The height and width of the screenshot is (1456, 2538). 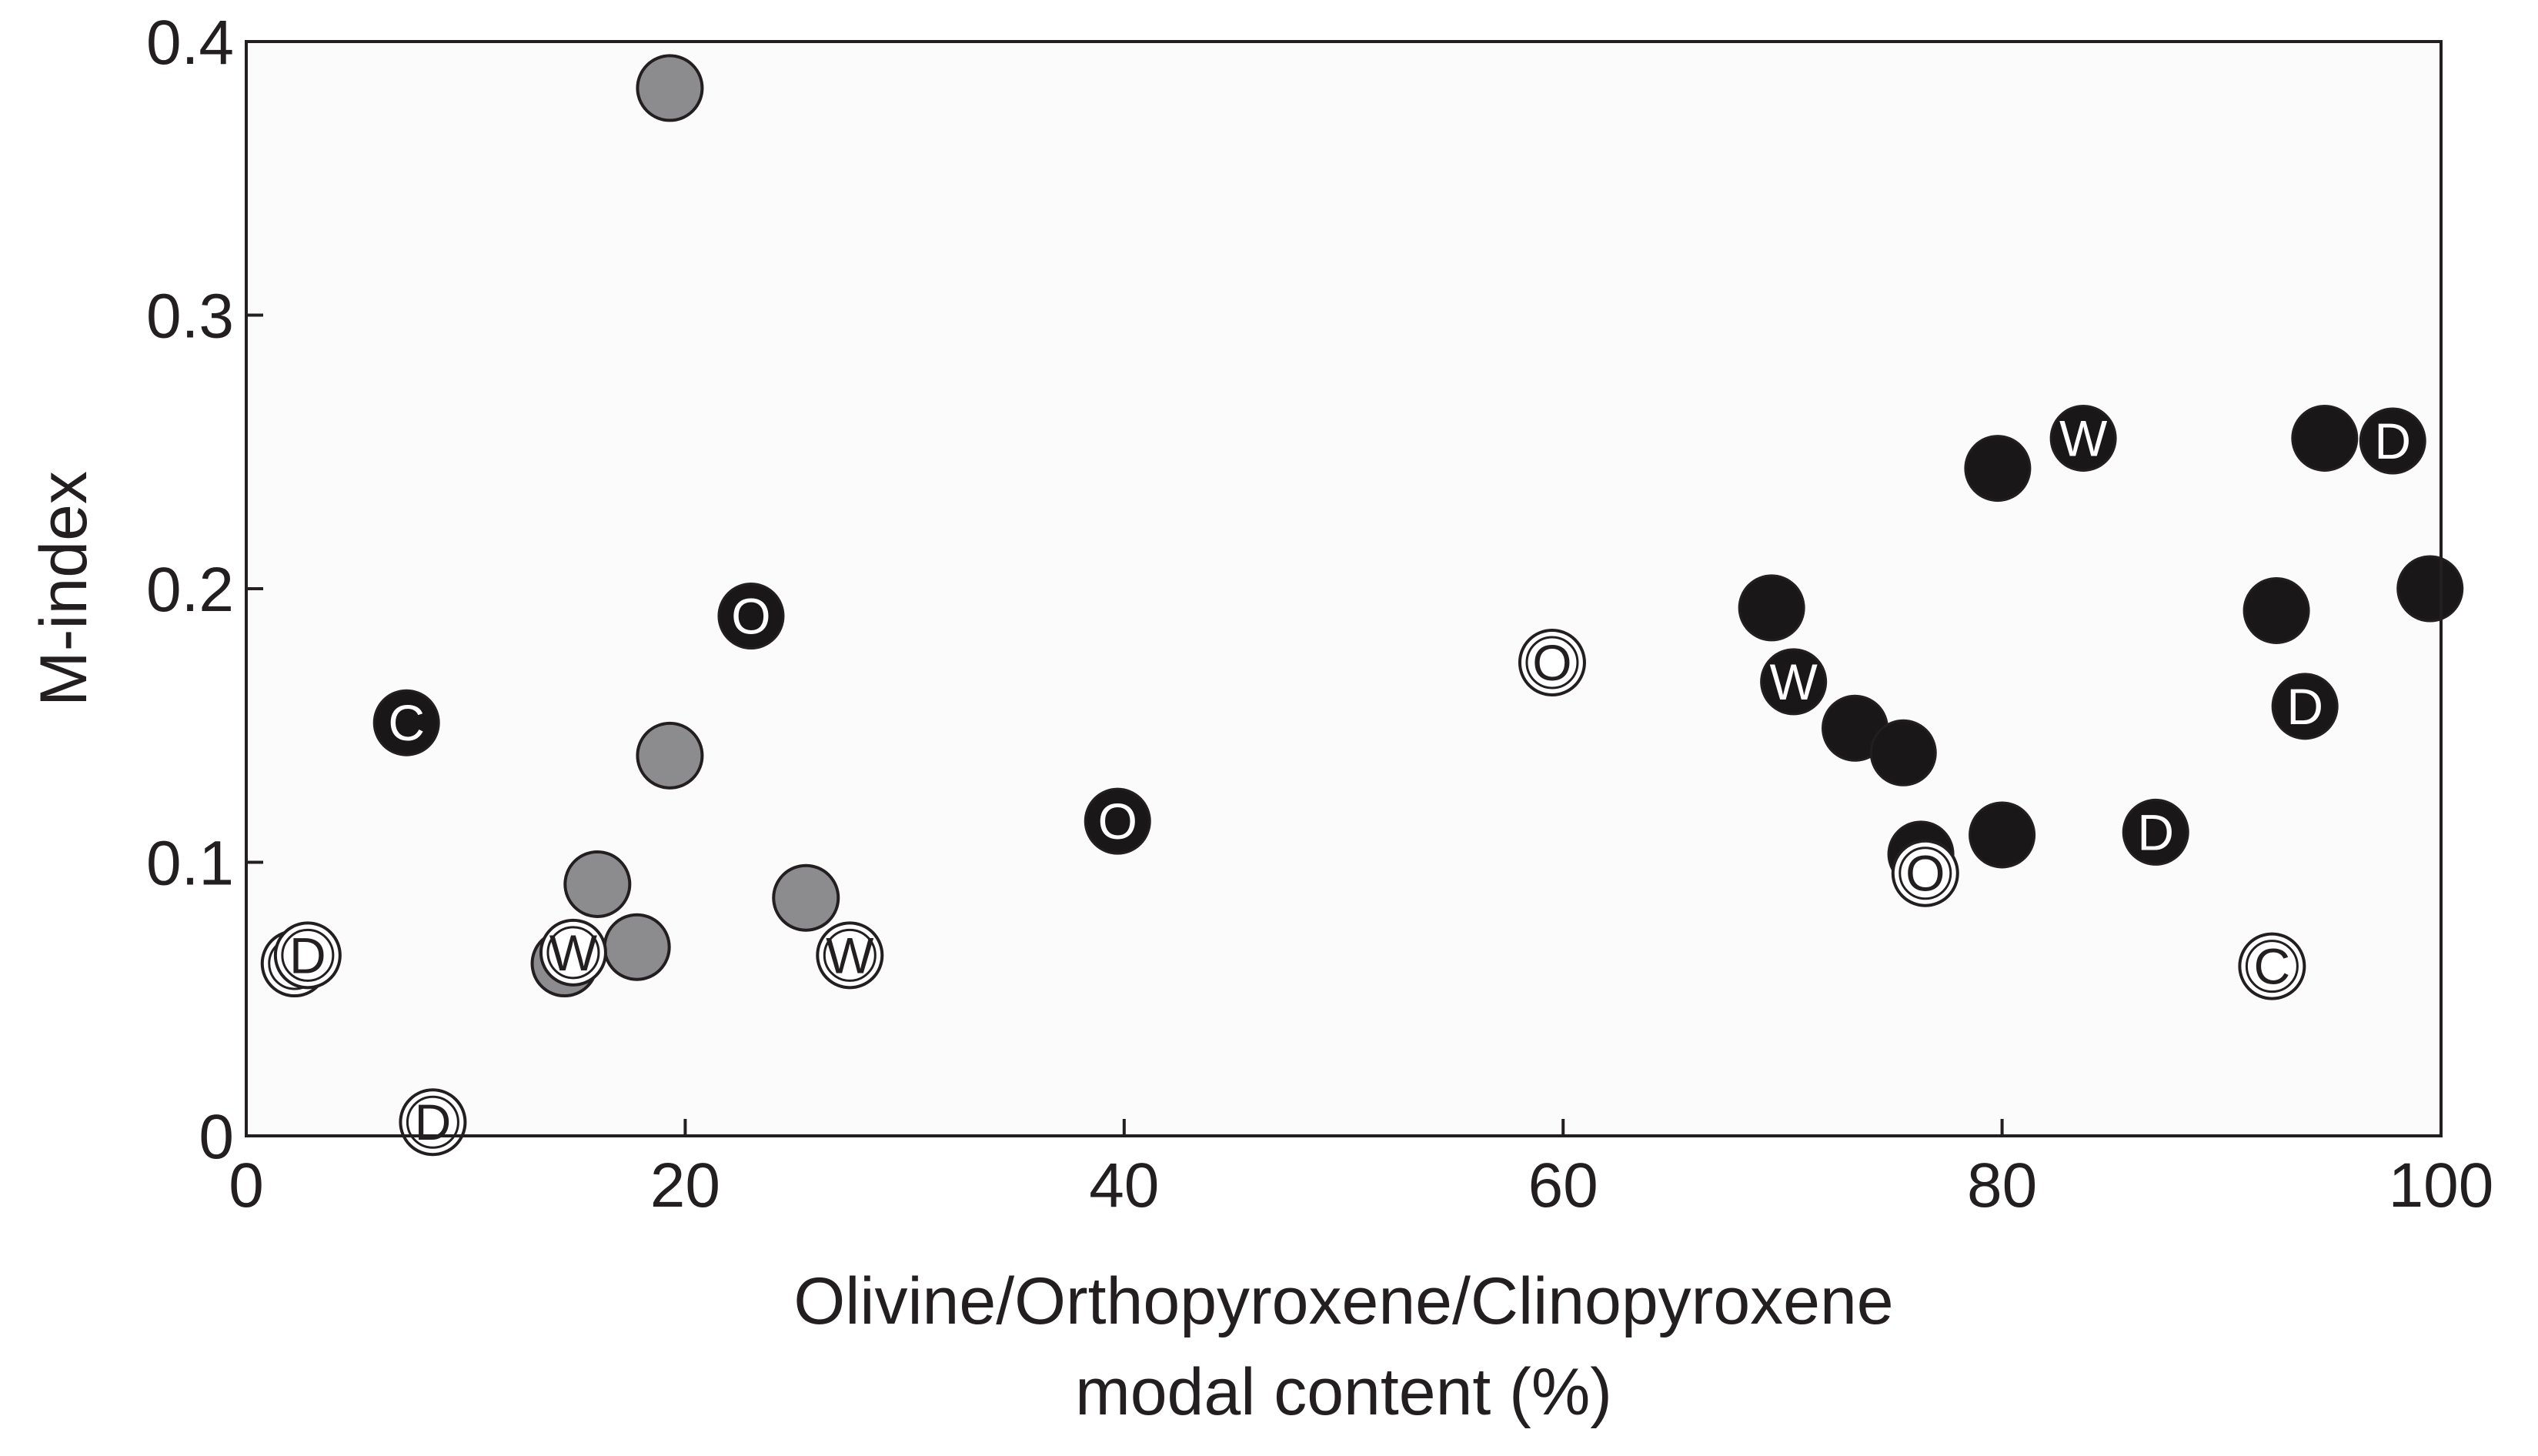 I want to click on y-axis-title: M-index, so click(x=64, y=588).